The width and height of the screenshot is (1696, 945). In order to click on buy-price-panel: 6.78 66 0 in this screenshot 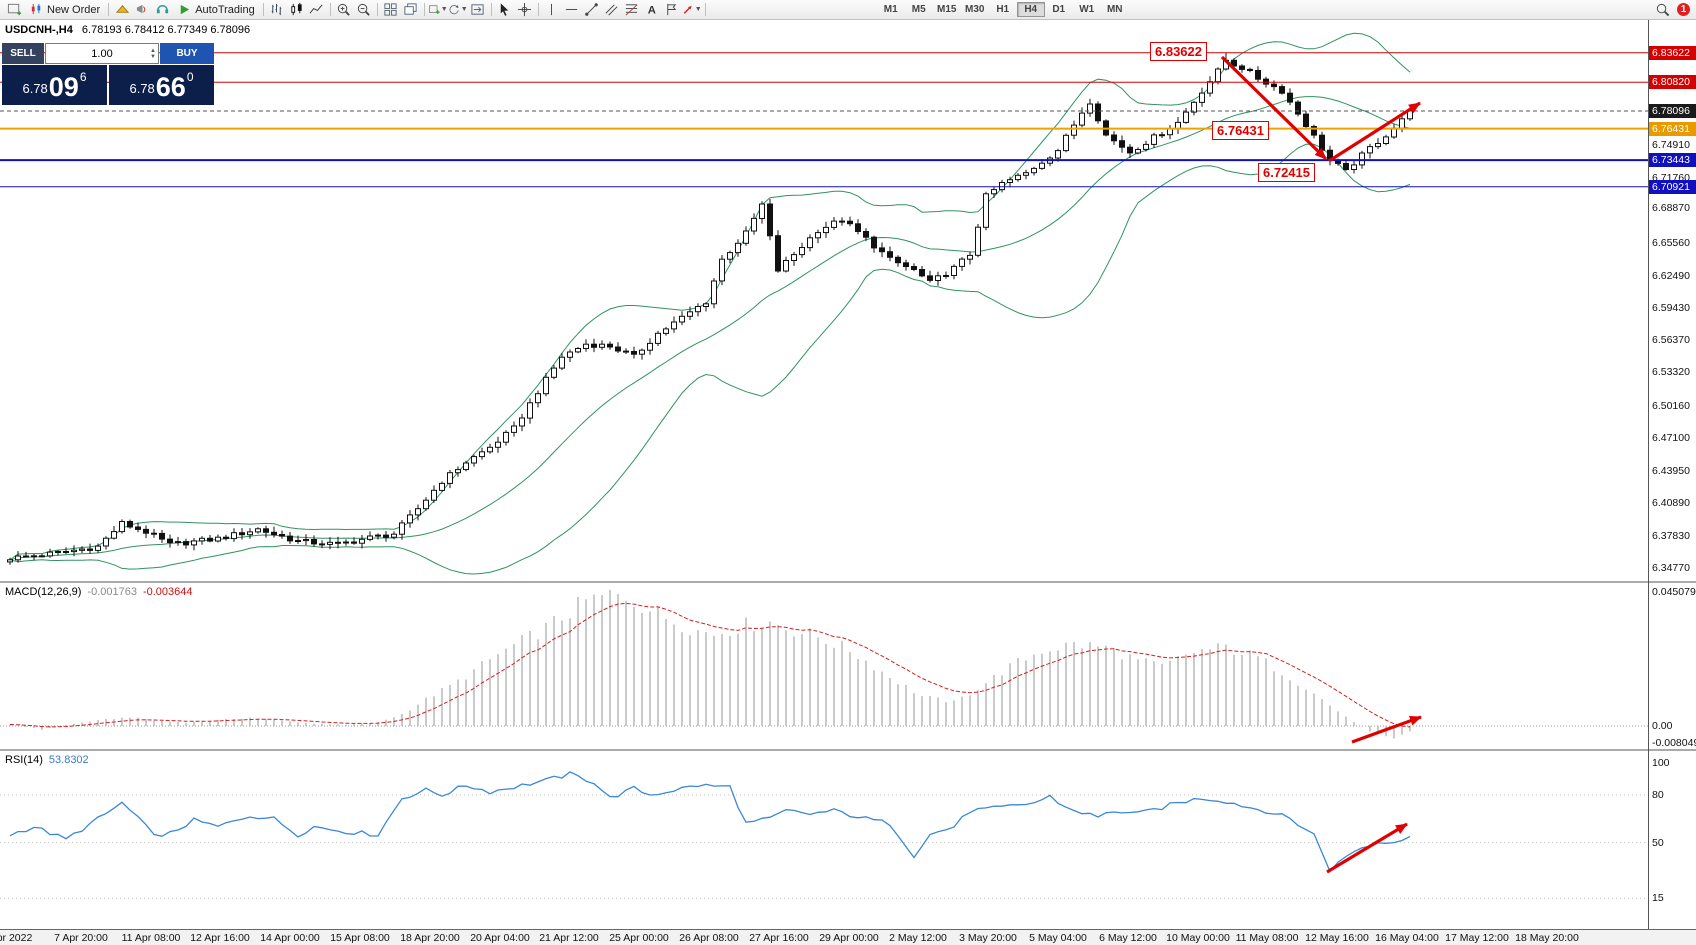, I will do `click(161, 85)`.